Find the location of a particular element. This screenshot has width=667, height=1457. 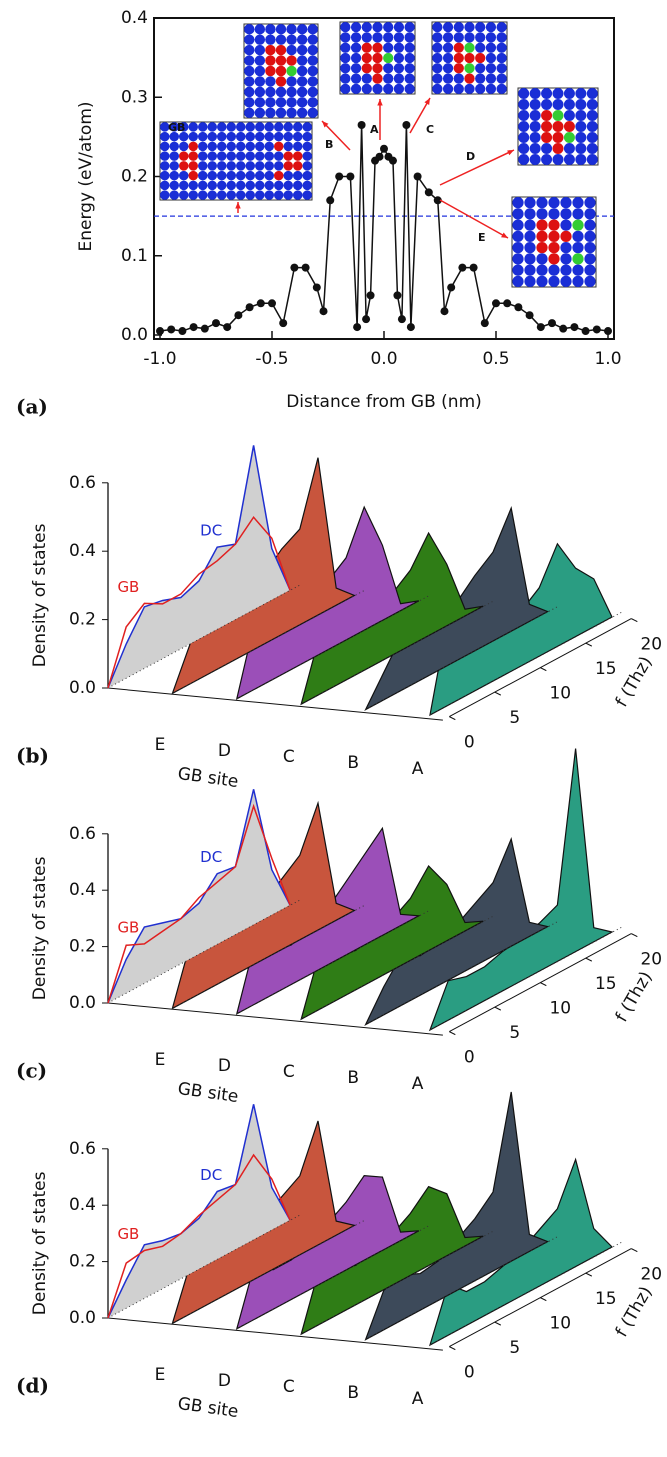

inset-label: C is located at coordinates (430, 129).